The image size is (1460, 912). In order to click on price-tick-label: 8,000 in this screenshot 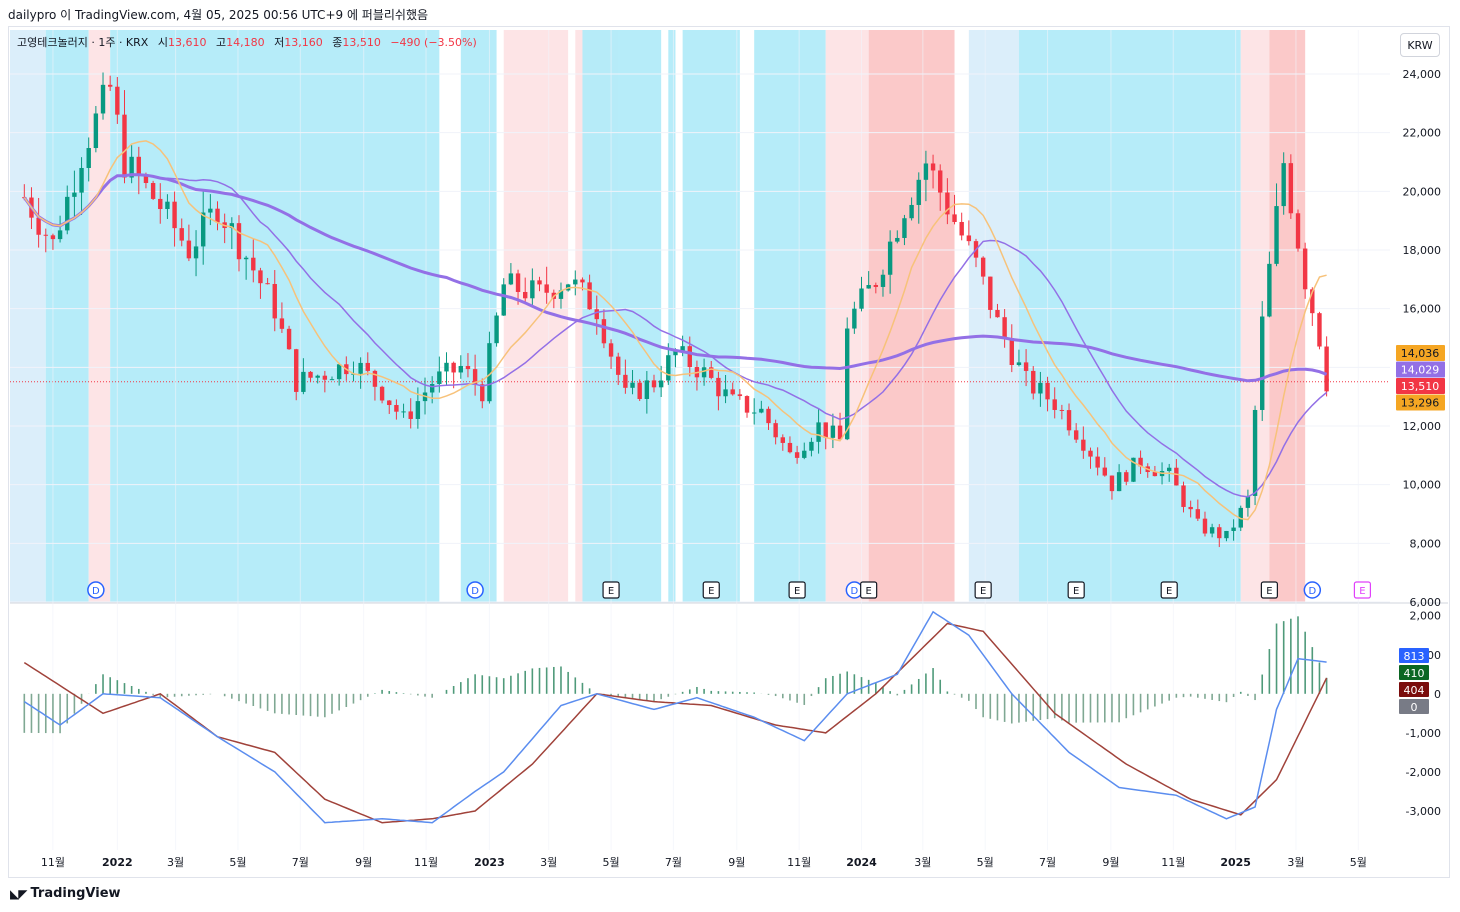, I will do `click(1426, 543)`.